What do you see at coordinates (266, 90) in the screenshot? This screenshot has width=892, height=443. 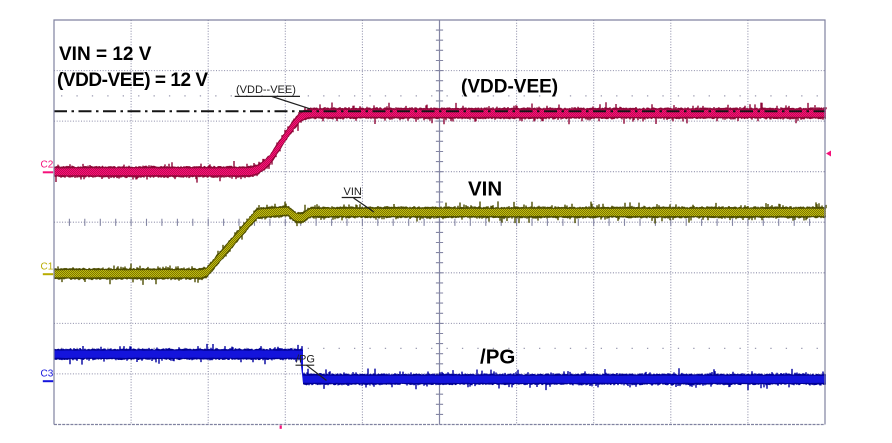 I see `svg-text: (VDD--VEE)` at bounding box center [266, 90].